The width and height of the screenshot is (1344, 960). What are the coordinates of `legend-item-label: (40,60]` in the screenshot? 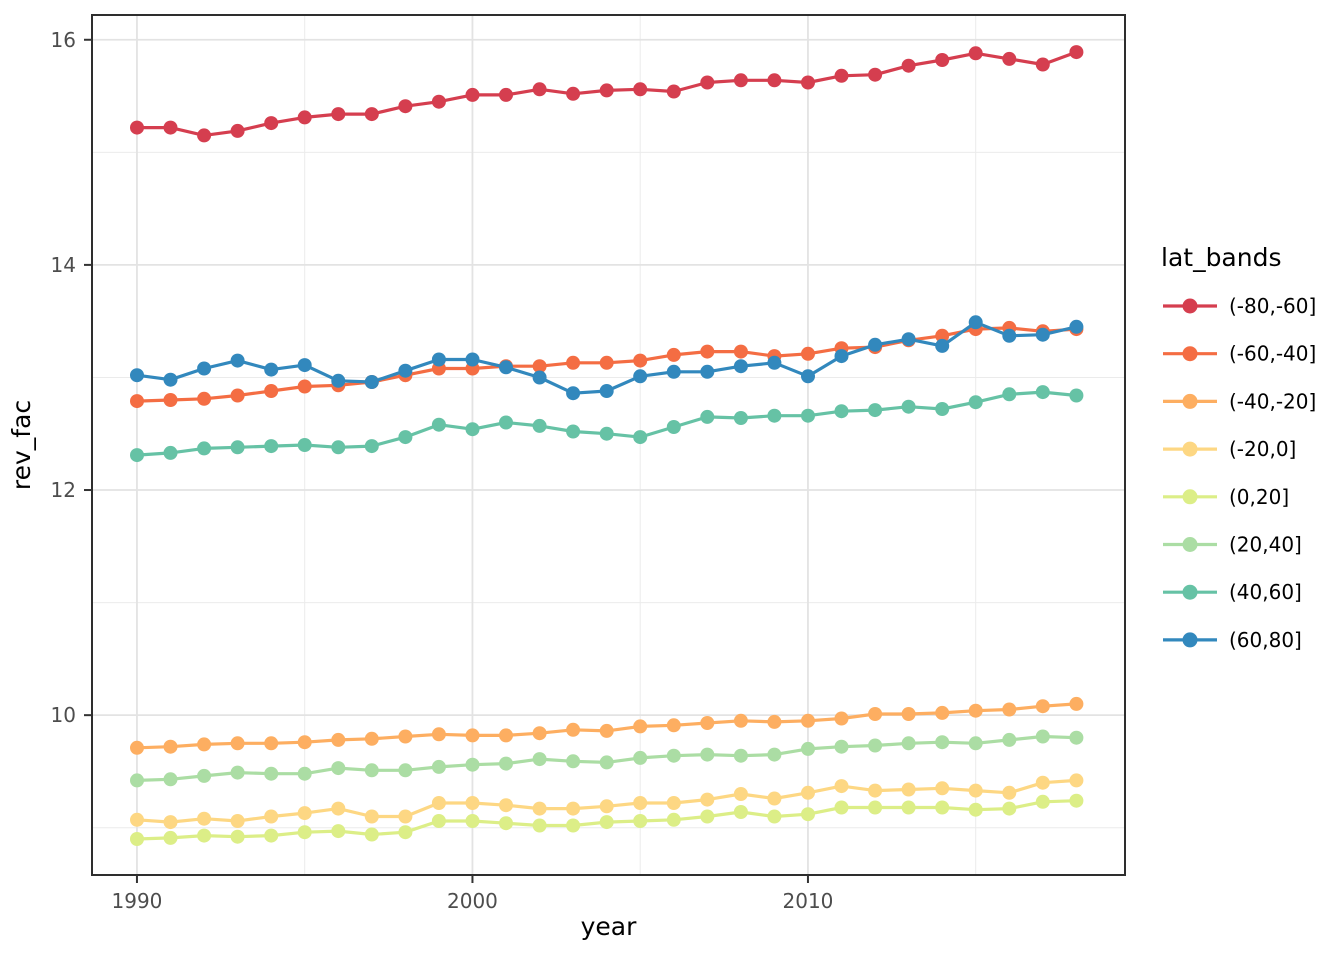 It's located at (1265, 592).